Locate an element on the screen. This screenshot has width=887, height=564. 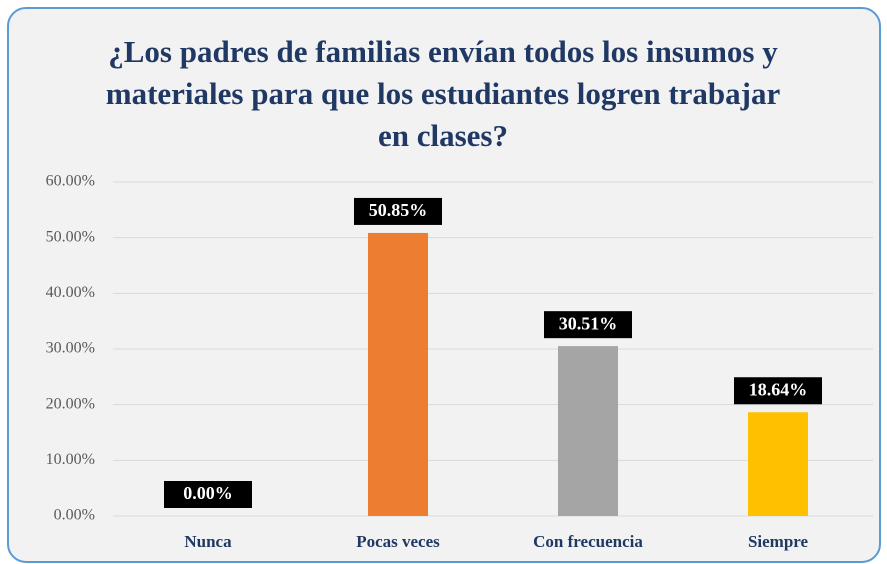
y-tick-label: 40.00% is located at coordinates (70, 292).